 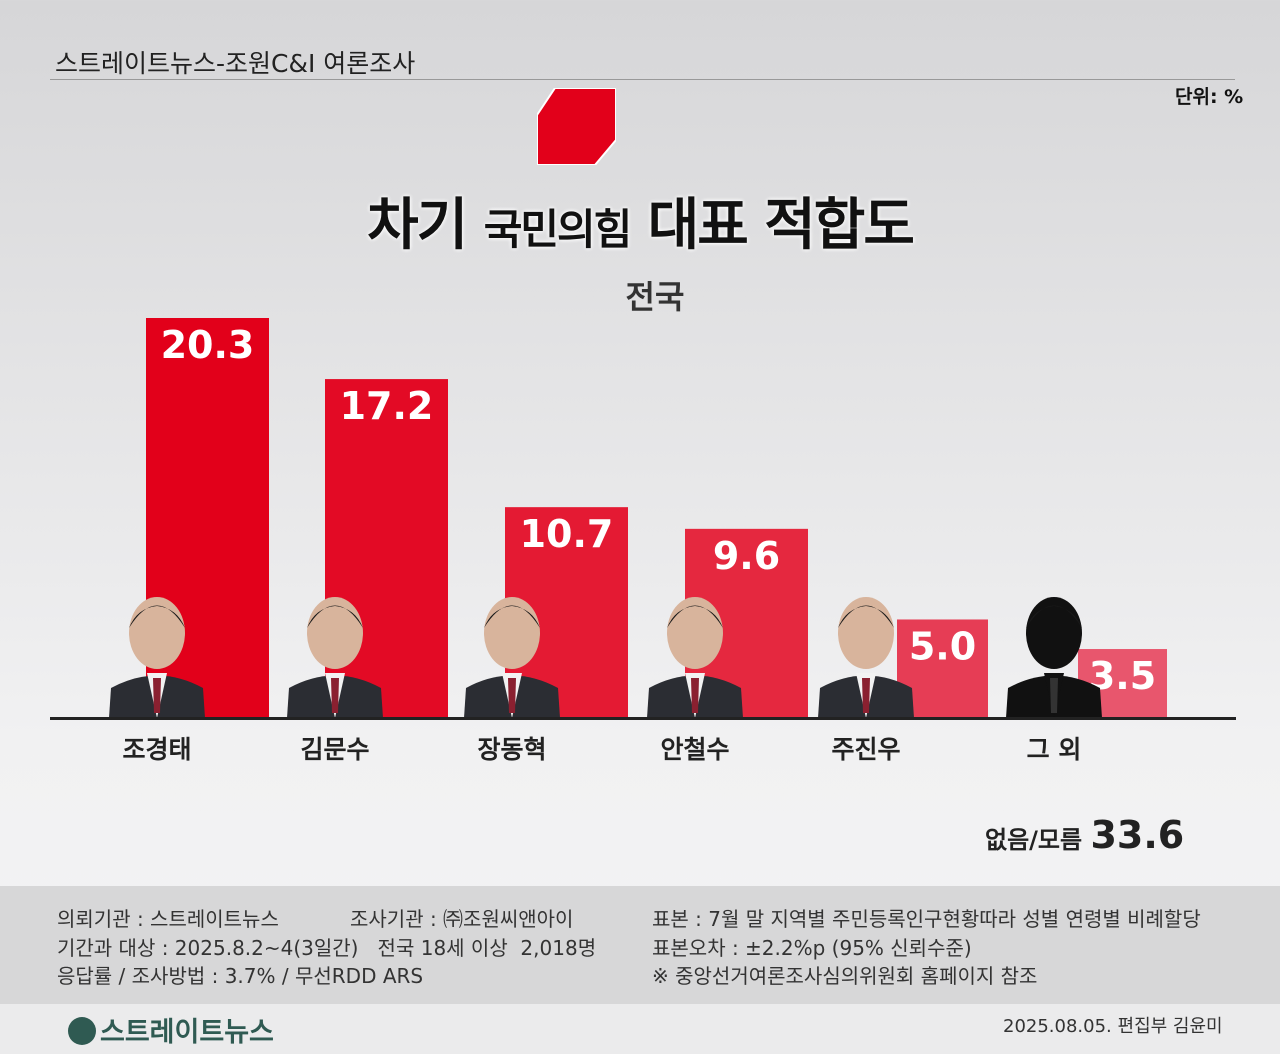 I want to click on category-label: 김문수, so click(x=335, y=749).